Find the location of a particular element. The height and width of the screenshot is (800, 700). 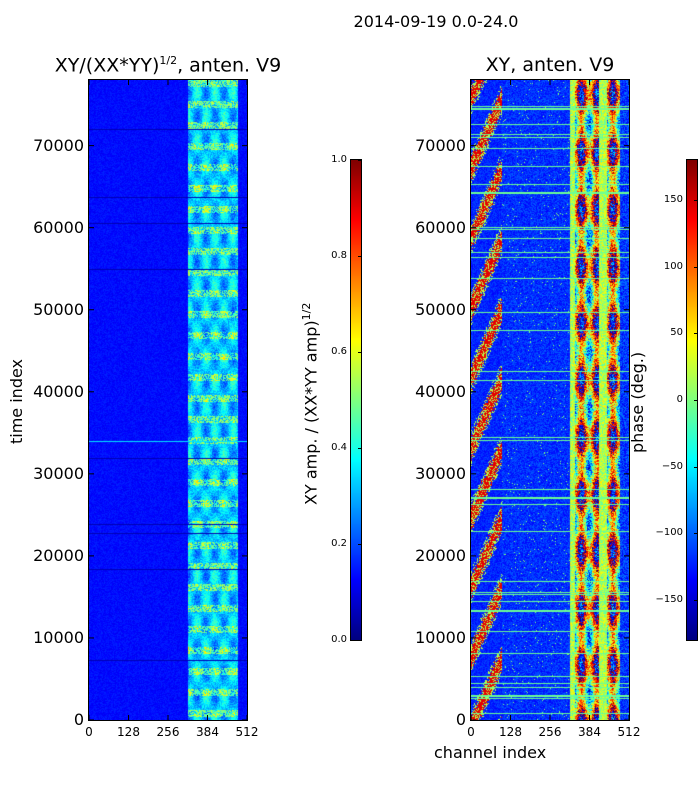

colorbar-tick-label: 0.6 is located at coordinates (339, 351).